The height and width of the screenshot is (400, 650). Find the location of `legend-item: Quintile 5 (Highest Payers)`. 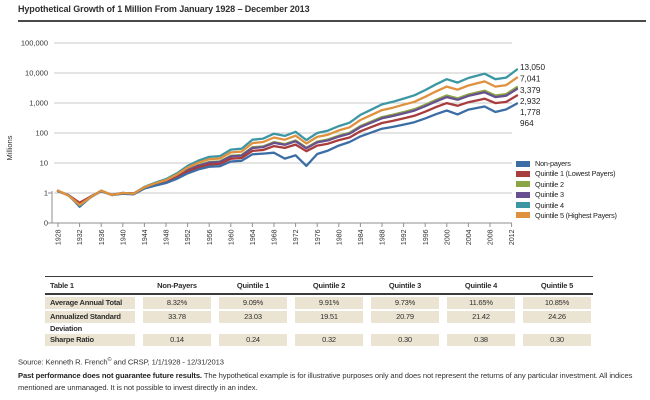

legend-item: Quintile 5 (Highest Payers) is located at coordinates (582, 215).